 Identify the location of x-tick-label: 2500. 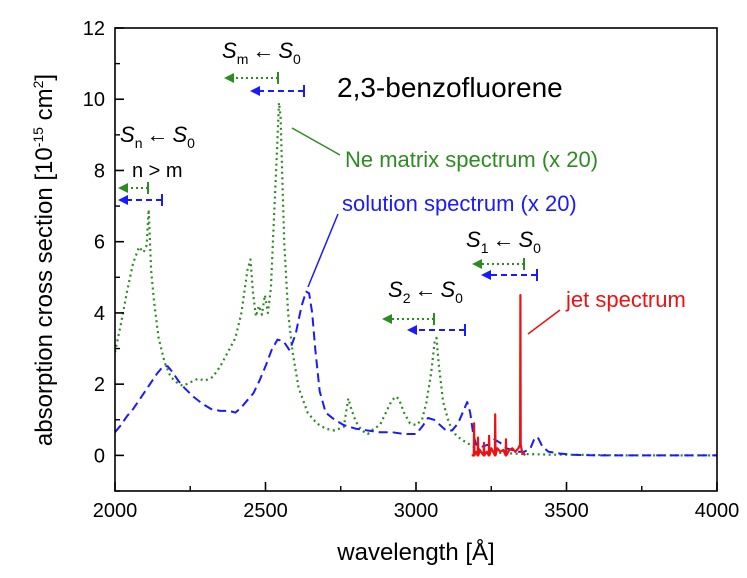
(265, 511).